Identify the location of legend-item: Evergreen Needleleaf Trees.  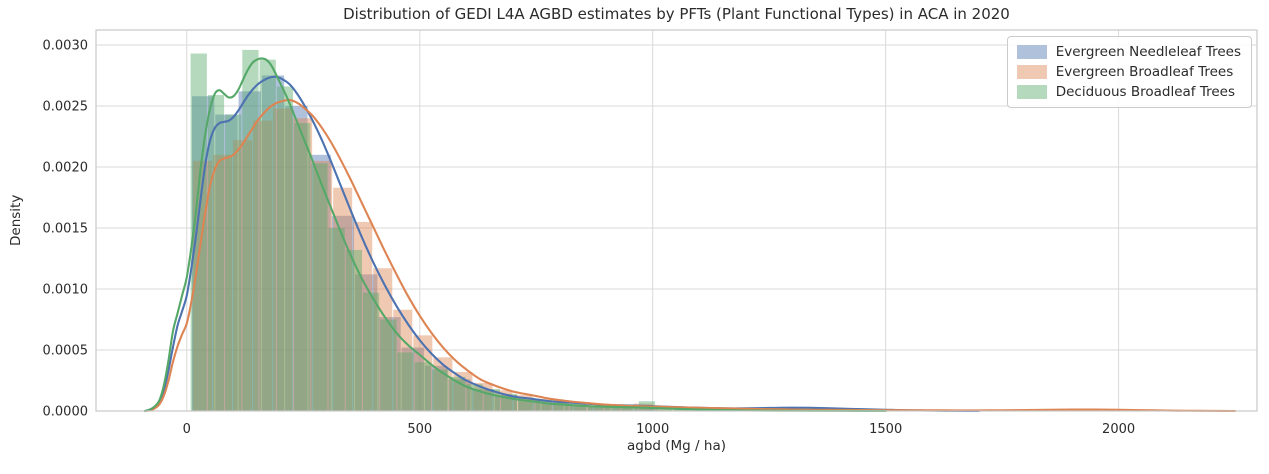
(1128, 52).